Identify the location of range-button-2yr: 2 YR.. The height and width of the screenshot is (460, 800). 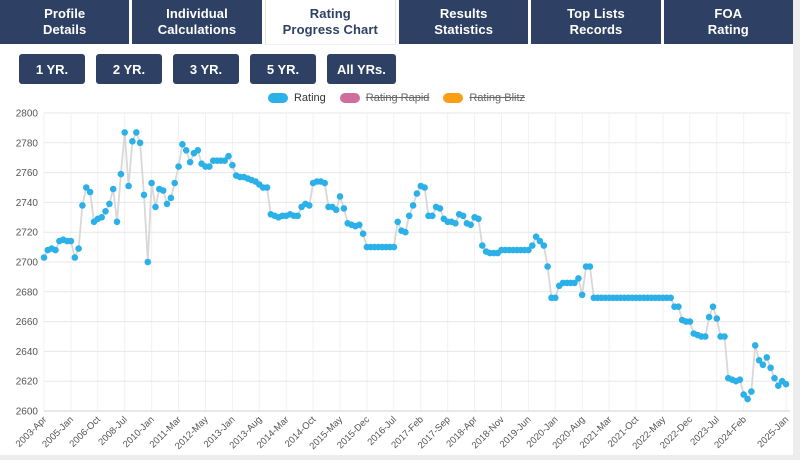
(129, 69).